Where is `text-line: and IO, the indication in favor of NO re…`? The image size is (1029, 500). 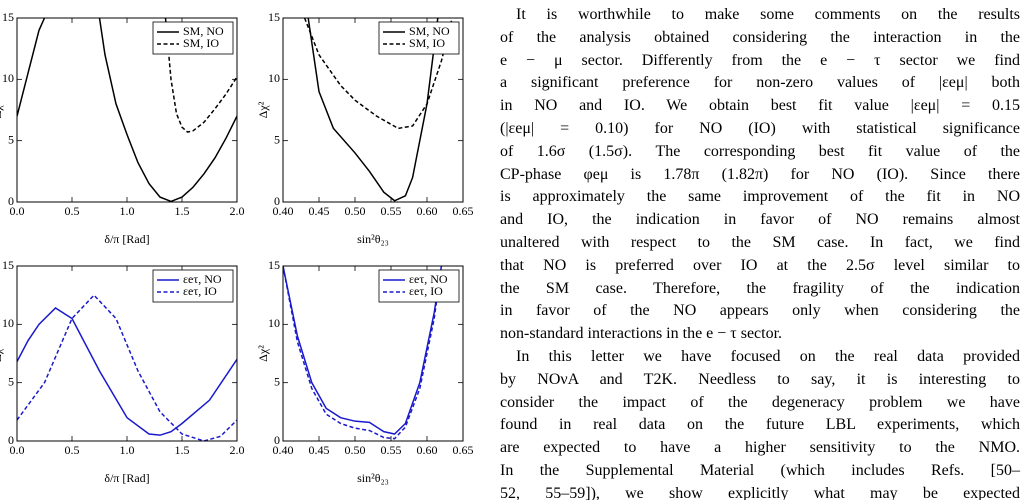
text-line: and IO, the indication in favor of NO re… is located at coordinates (760, 220).